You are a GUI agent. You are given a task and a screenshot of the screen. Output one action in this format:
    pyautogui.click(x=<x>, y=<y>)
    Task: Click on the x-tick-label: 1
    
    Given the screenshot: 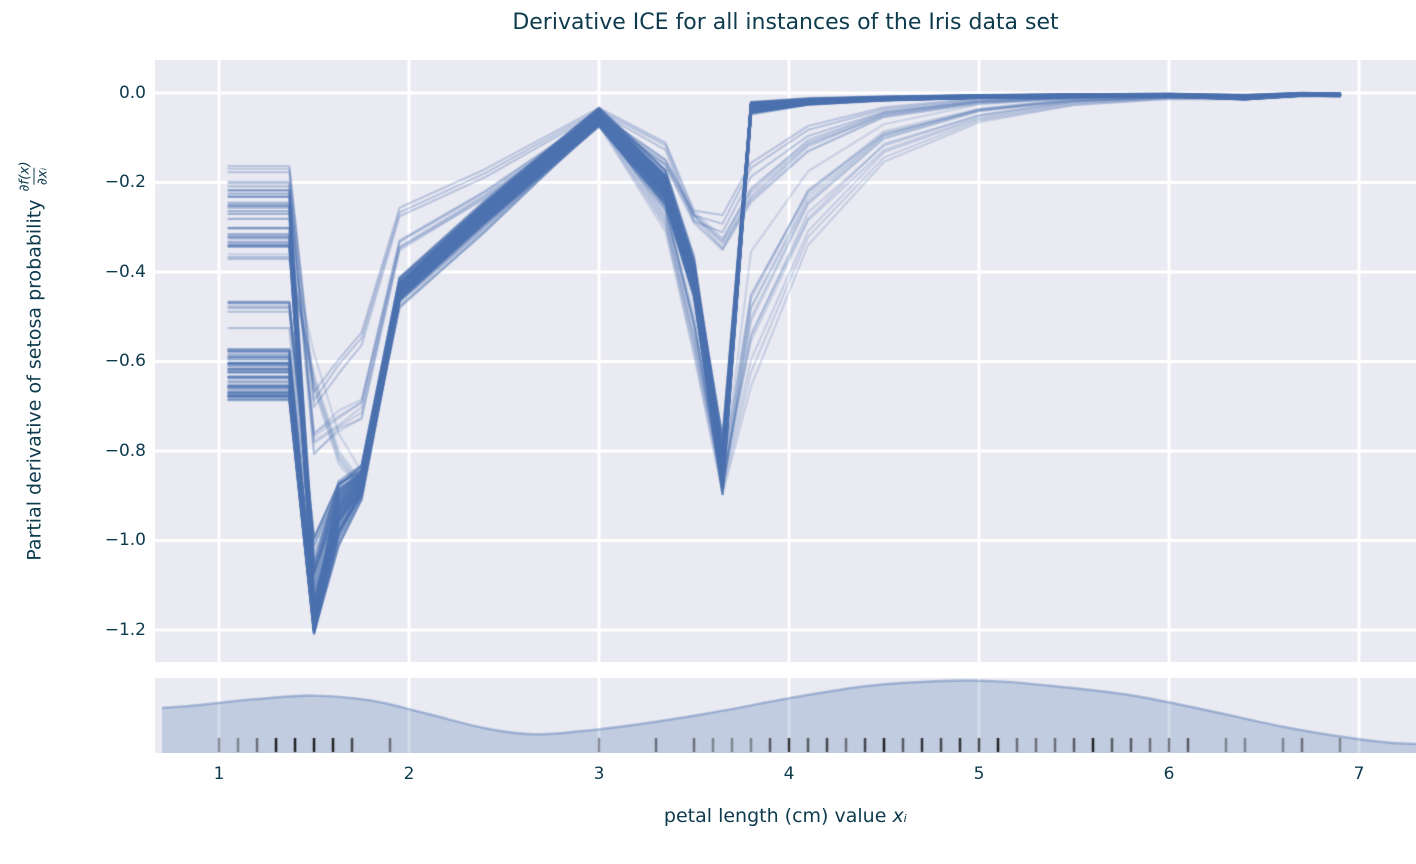 What is the action you would take?
    pyautogui.click(x=219, y=774)
    